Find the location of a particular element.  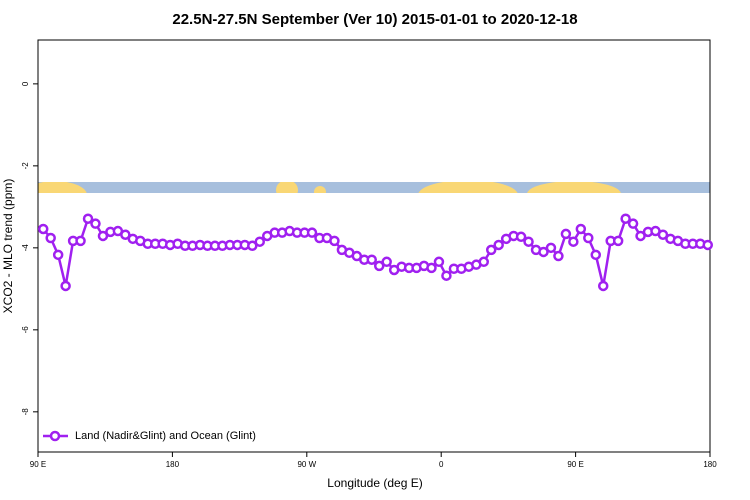

y-tick-label: -6 is located at coordinates (25, 330).